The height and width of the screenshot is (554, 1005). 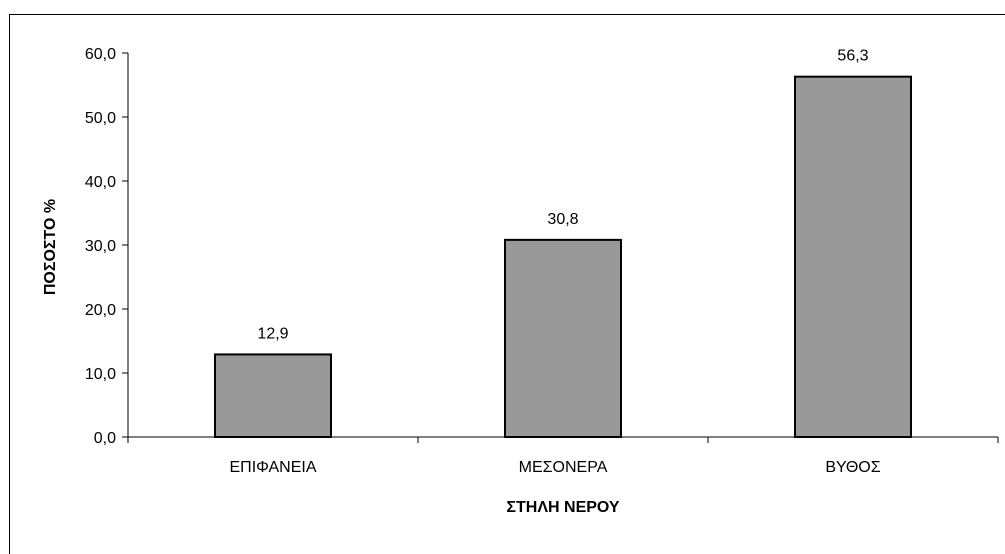 What do you see at coordinates (562, 219) in the screenshot?
I see `data-label: 30,8` at bounding box center [562, 219].